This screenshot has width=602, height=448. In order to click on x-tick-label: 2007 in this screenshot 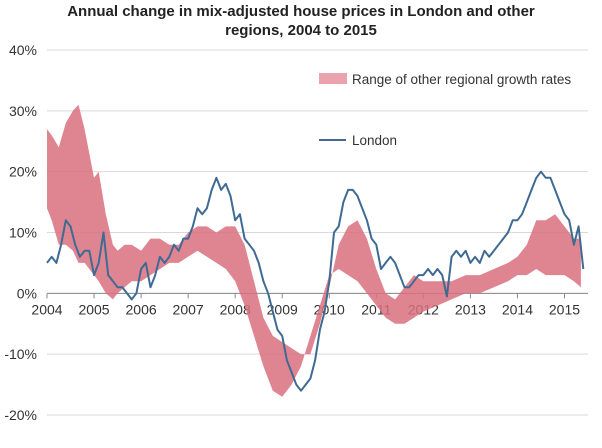, I will do `click(188, 309)`.